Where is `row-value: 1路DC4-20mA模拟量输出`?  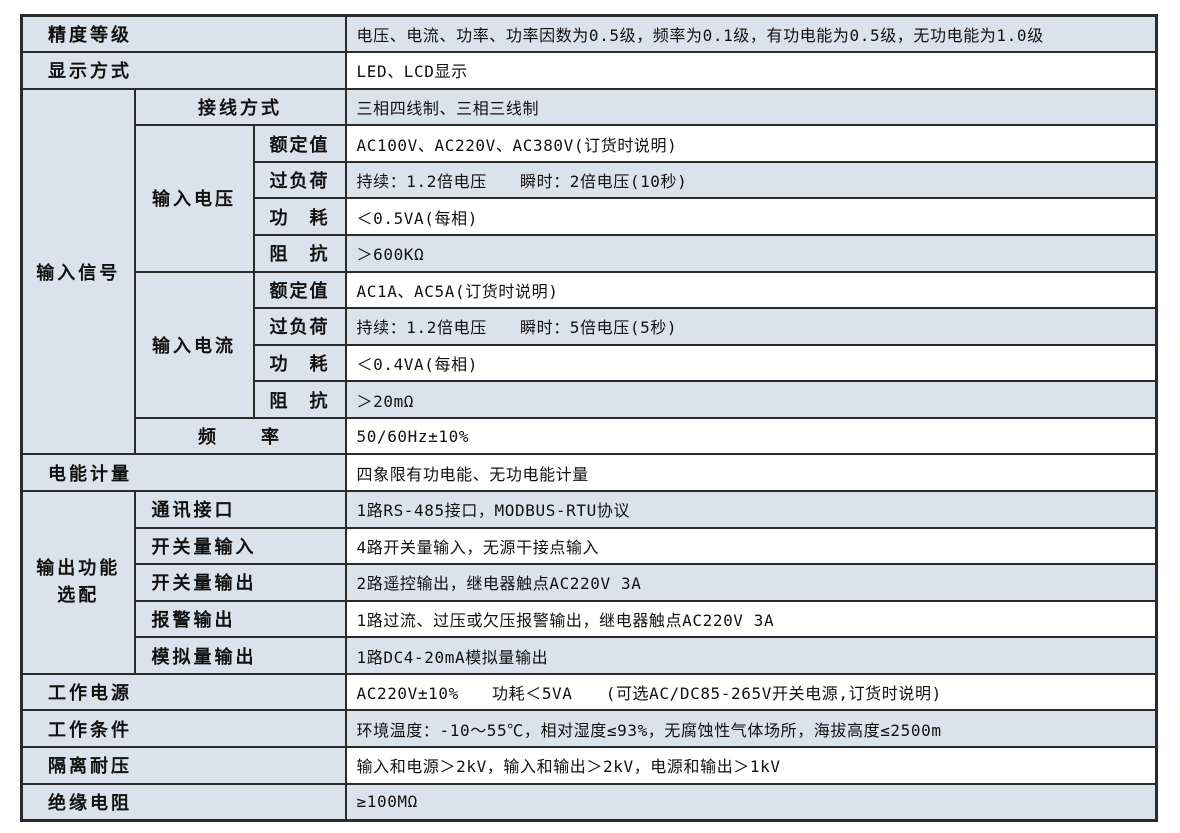 row-value: 1路DC4-20mA模拟量输出 is located at coordinates (751, 655).